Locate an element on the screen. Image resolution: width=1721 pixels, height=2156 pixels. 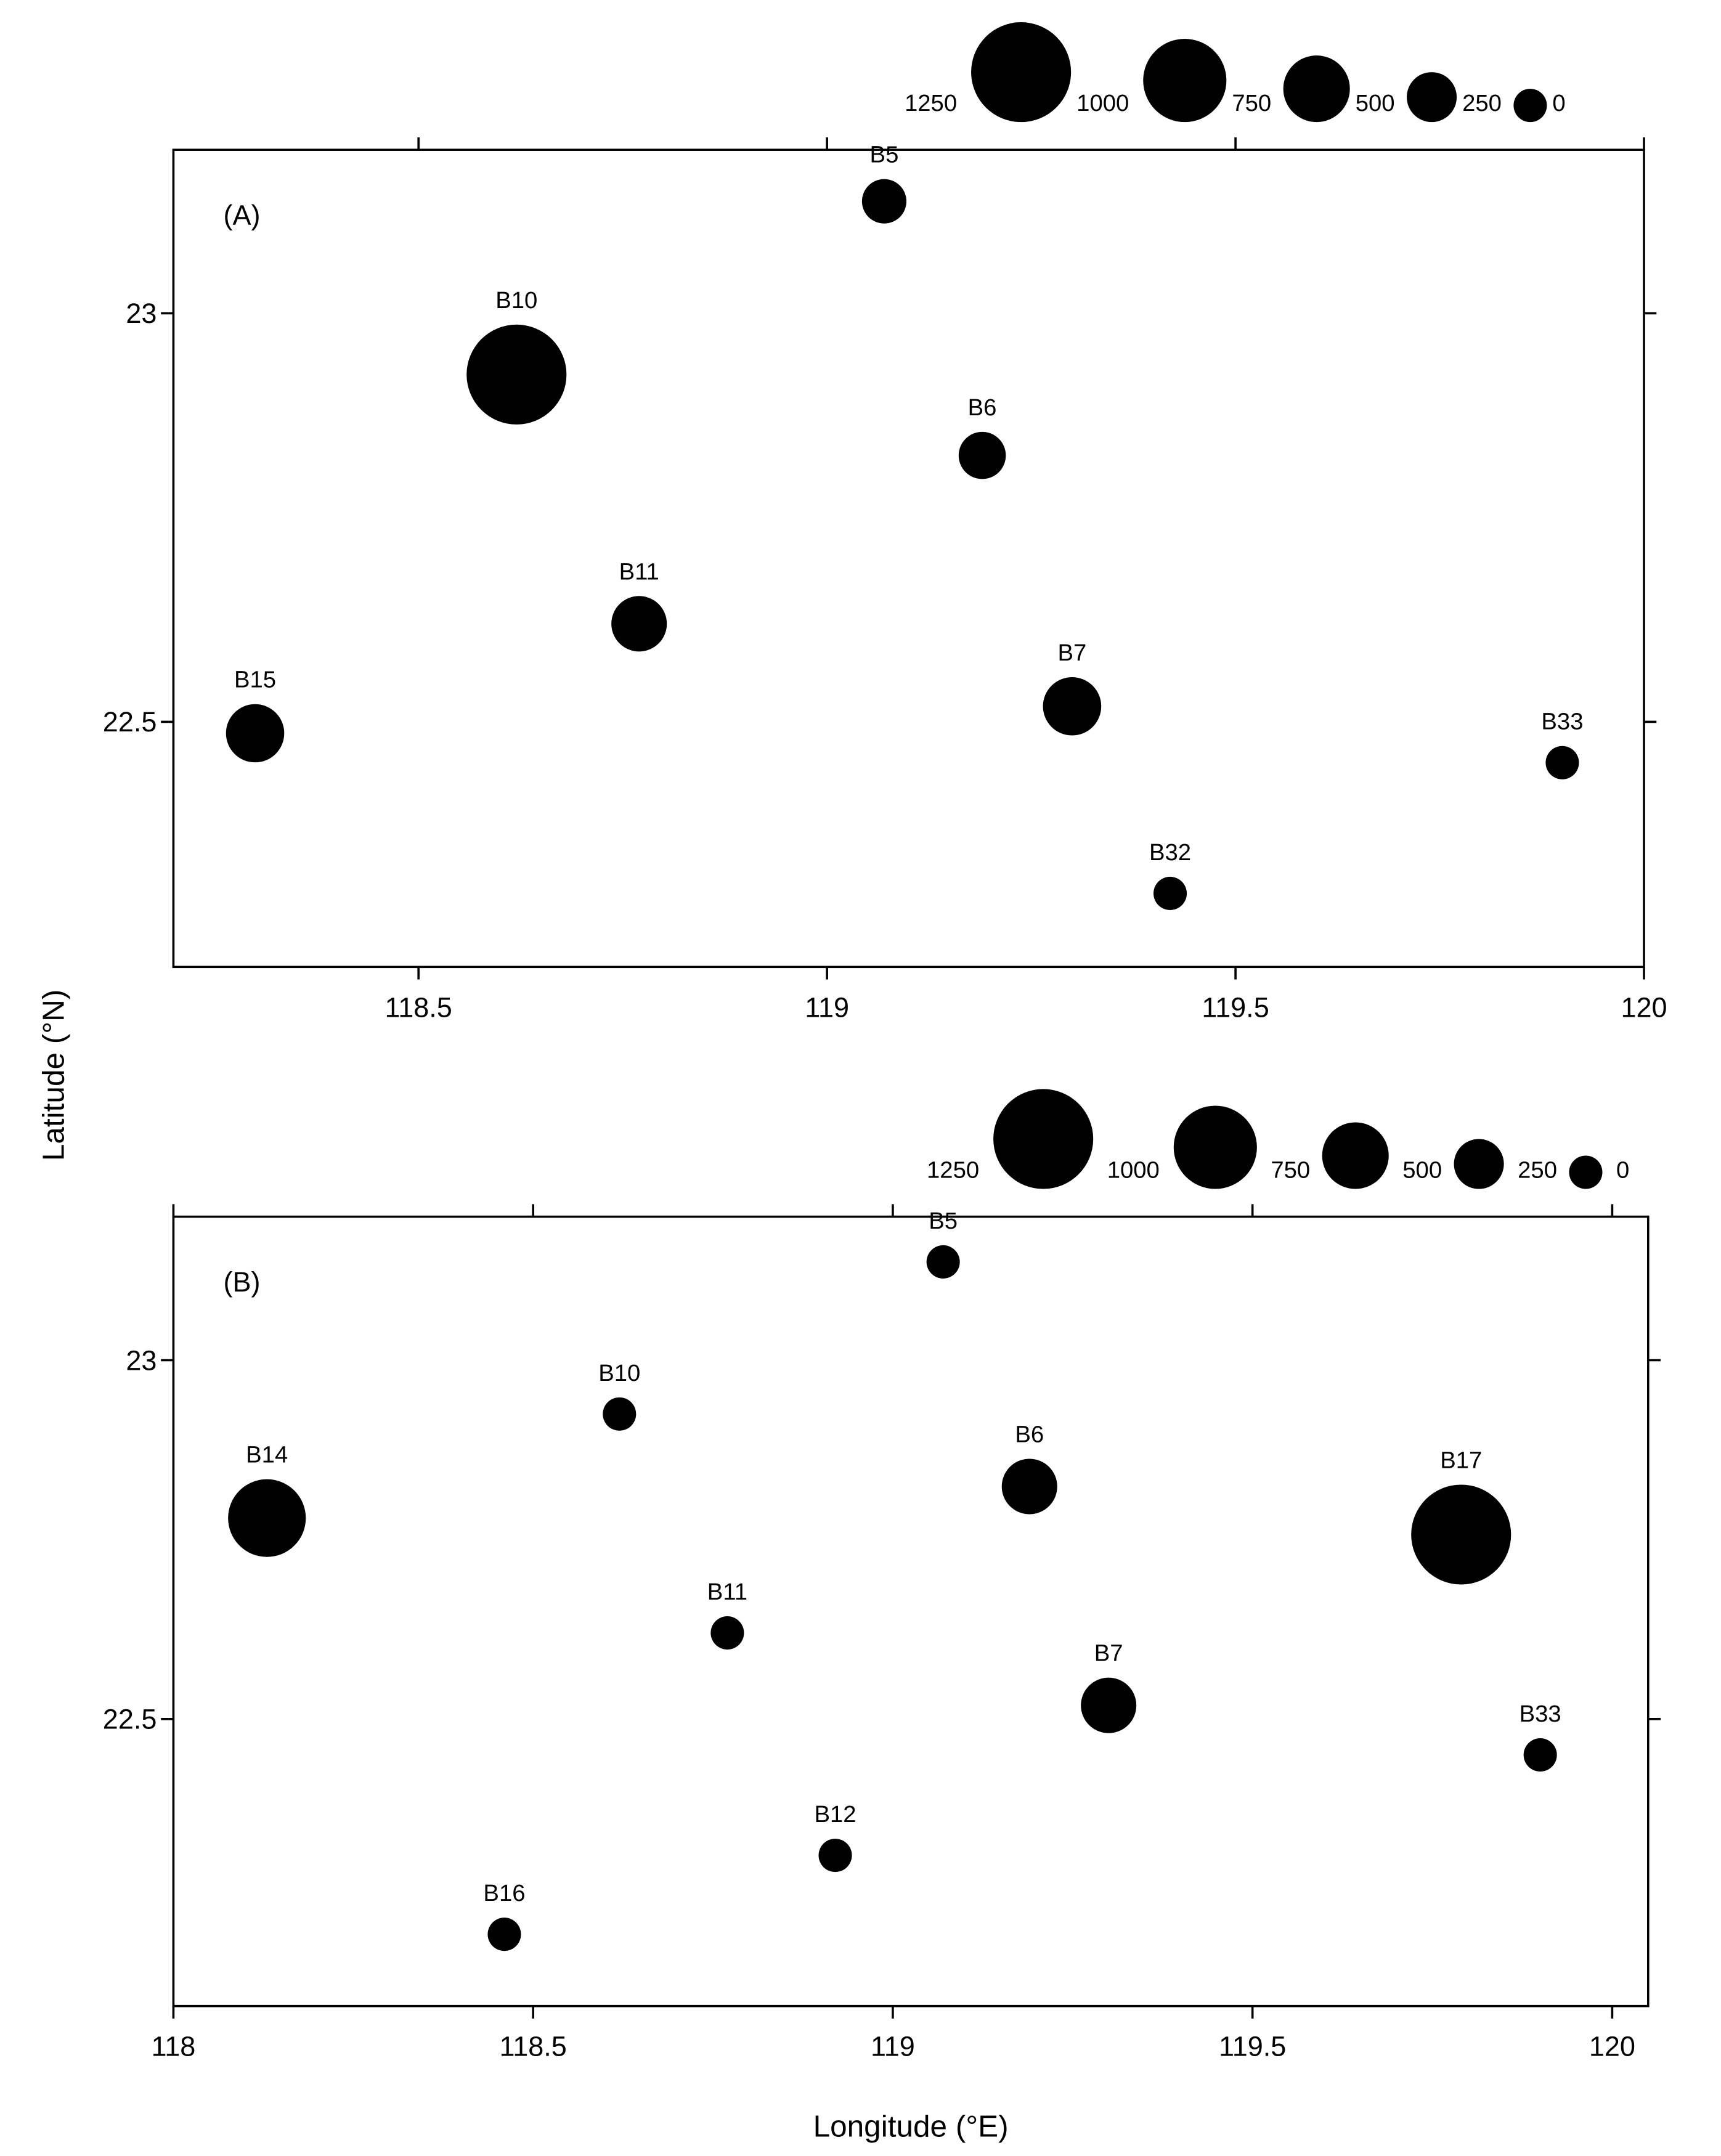
point-label: B15 is located at coordinates (255, 680).